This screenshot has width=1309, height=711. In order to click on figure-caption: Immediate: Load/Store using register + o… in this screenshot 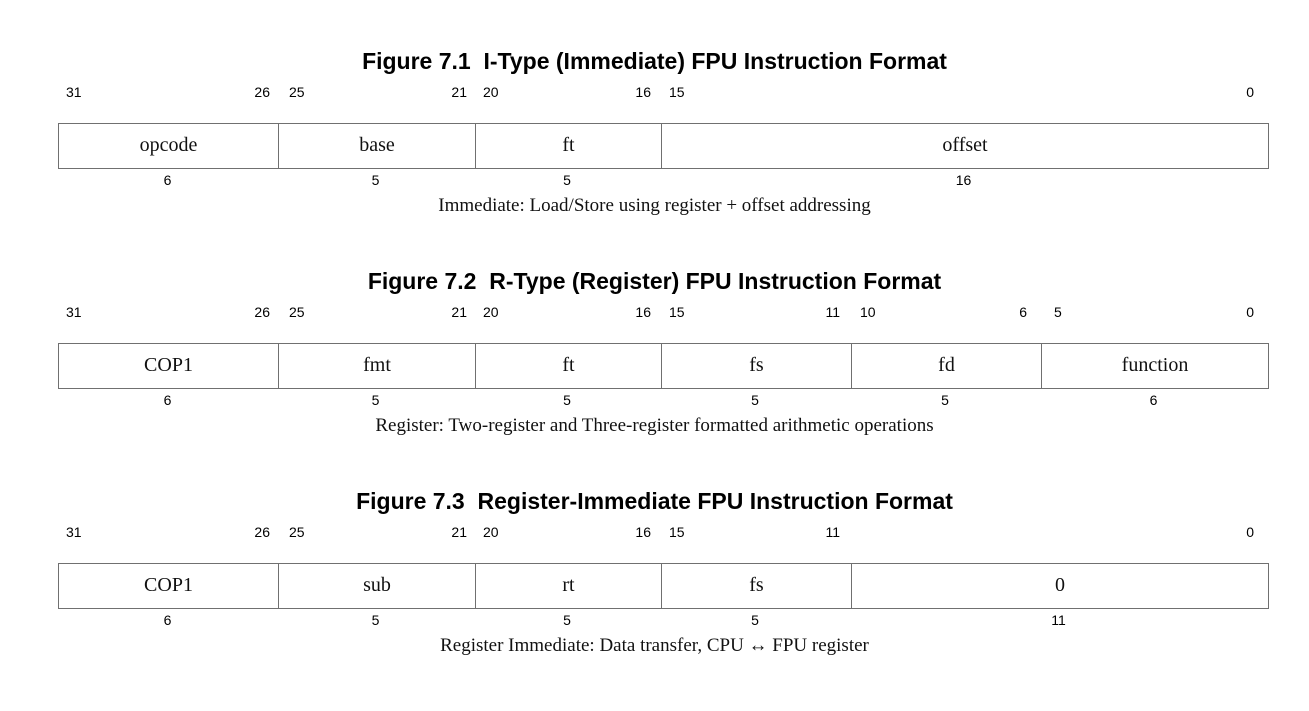, I will do `click(654, 205)`.